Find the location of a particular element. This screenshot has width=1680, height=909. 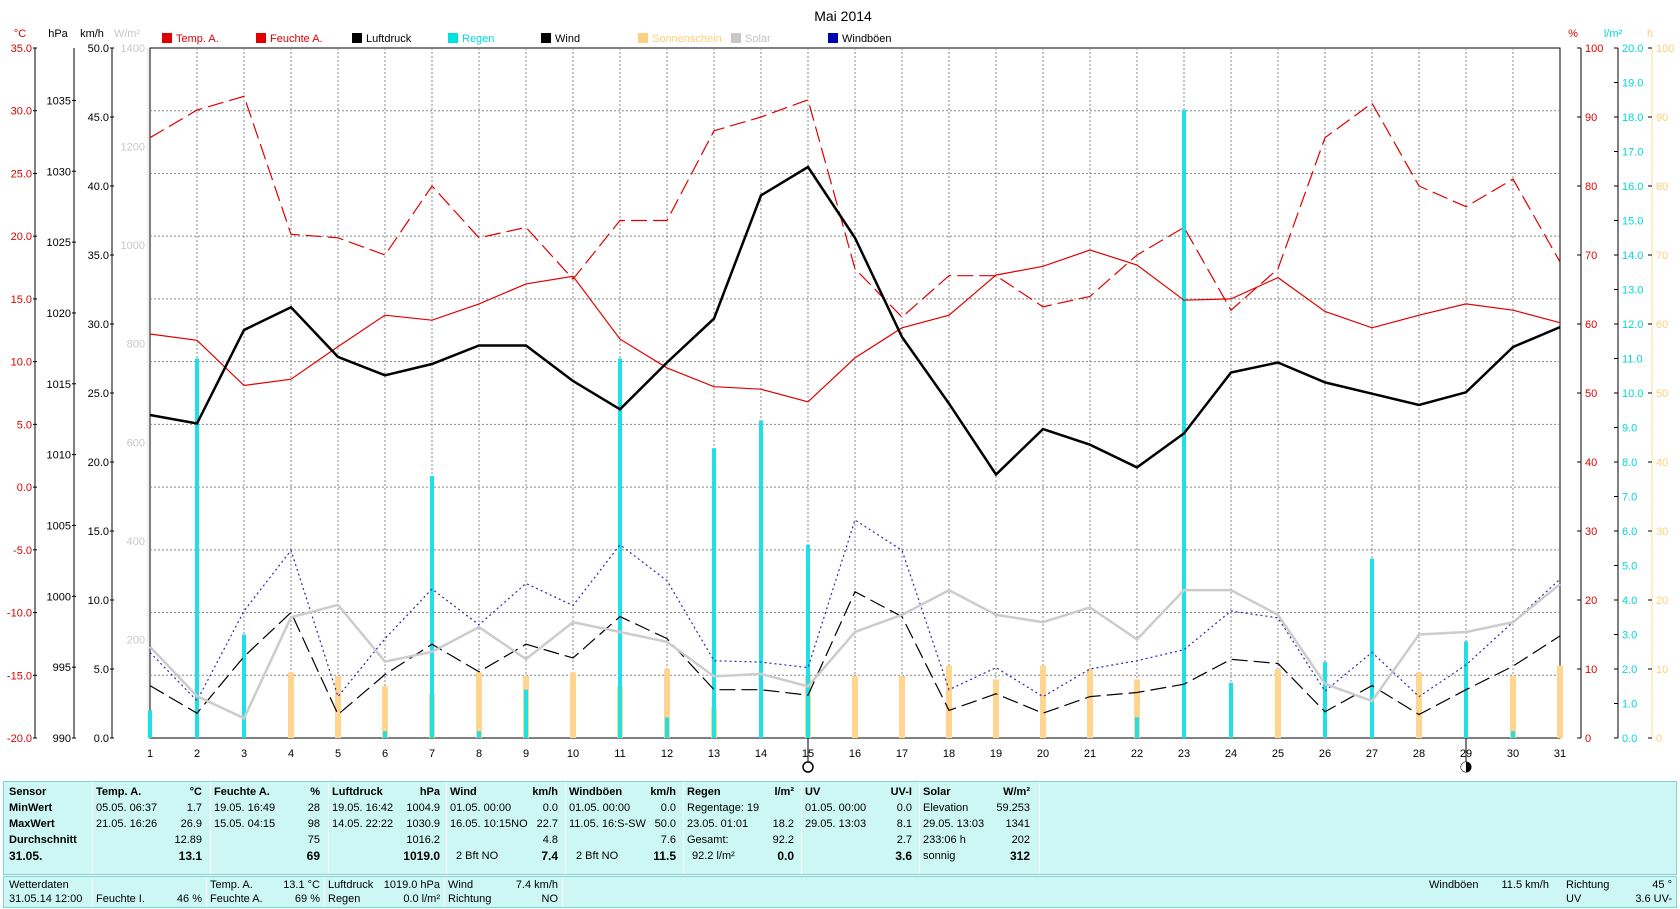

pressure-tick-label: 990 is located at coordinates (62, 739).